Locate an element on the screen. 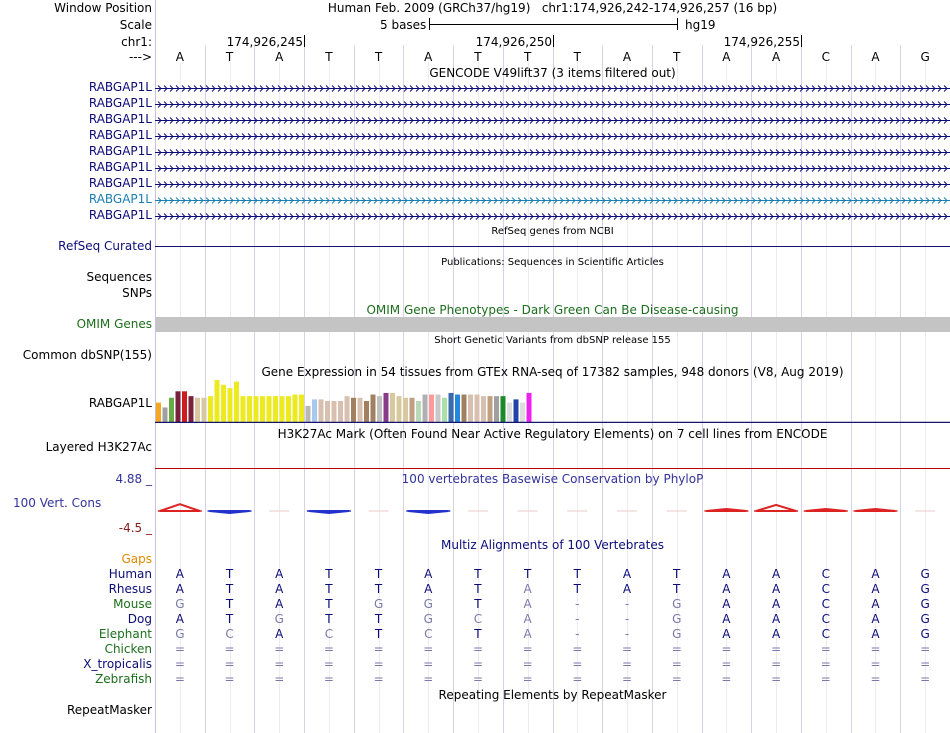 Image resolution: width=950 pixels, height=733 pixels. multiz-species-label: Mouse is located at coordinates (132, 604).